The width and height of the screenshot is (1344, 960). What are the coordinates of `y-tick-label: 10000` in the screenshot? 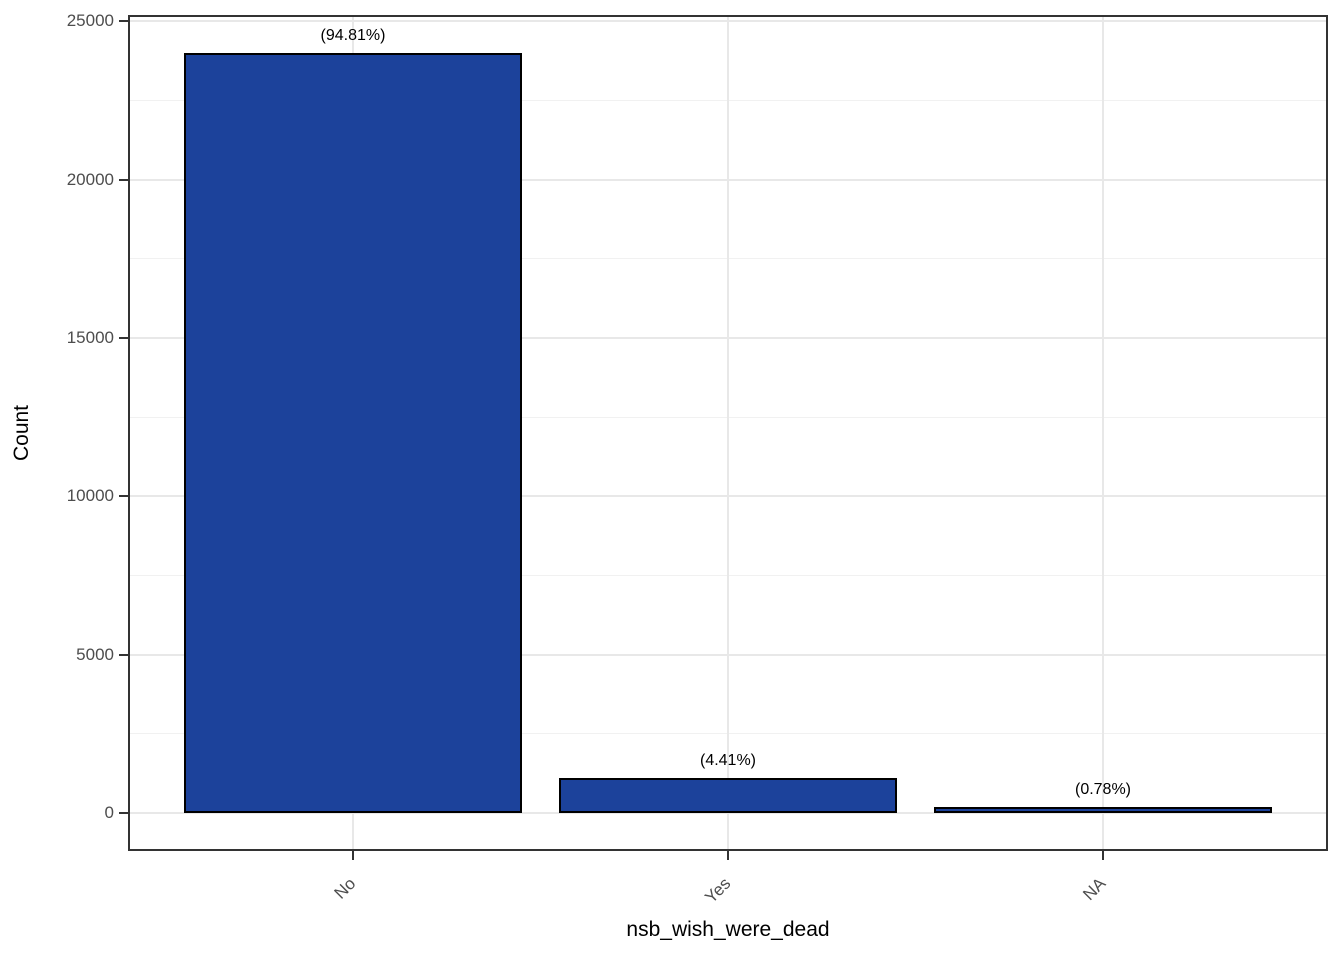 It's located at (90, 496).